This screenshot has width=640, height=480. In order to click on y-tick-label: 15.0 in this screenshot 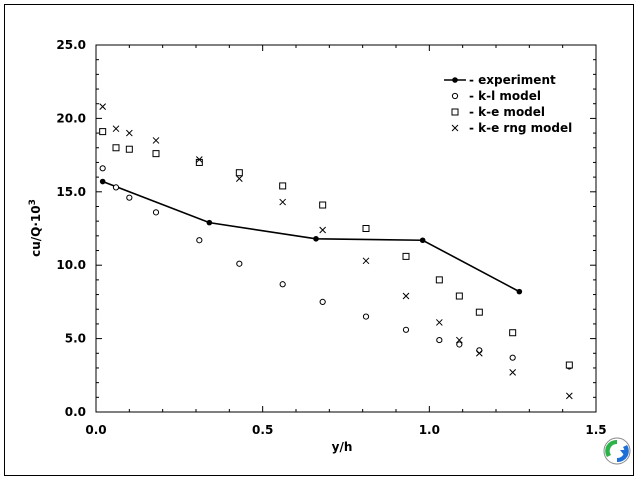, I will do `click(71, 192)`.